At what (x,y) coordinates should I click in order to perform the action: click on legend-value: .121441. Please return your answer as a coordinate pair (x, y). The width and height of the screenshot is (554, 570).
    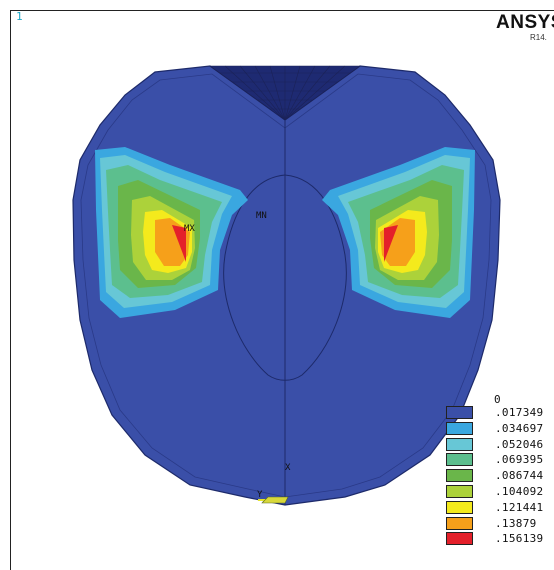
    Looking at the image, I should click on (519, 507).